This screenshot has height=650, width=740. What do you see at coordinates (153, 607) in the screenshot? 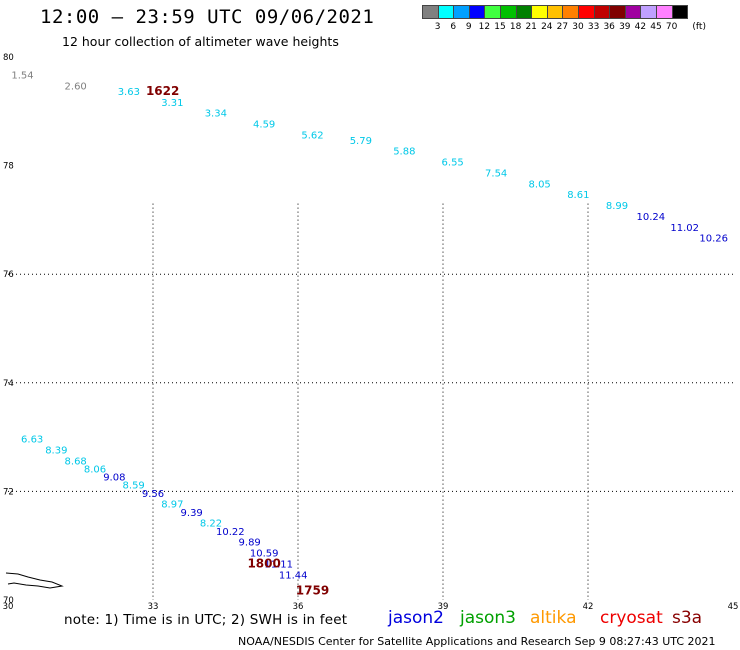
I see `x-tick-label: 33` at bounding box center [153, 607].